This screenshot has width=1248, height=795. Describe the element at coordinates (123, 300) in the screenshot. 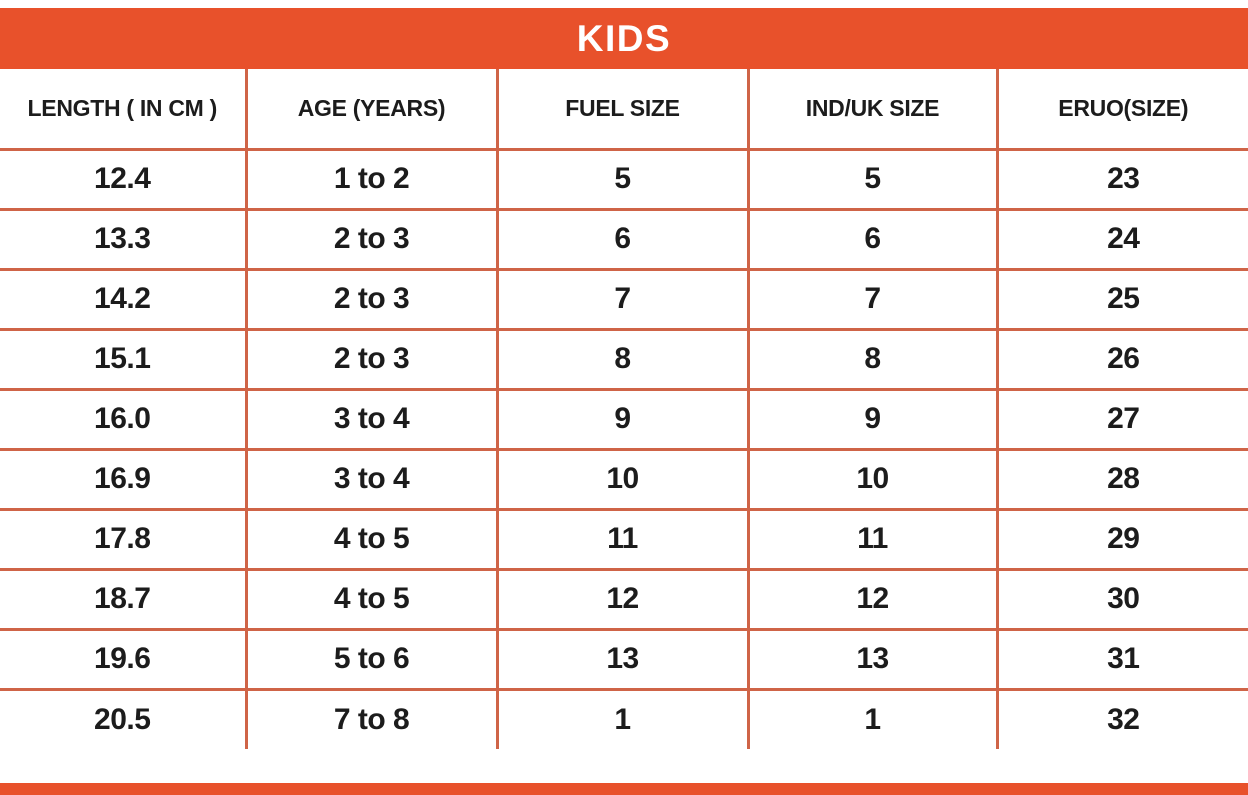

I see `table-cell: 14.2` at that location.